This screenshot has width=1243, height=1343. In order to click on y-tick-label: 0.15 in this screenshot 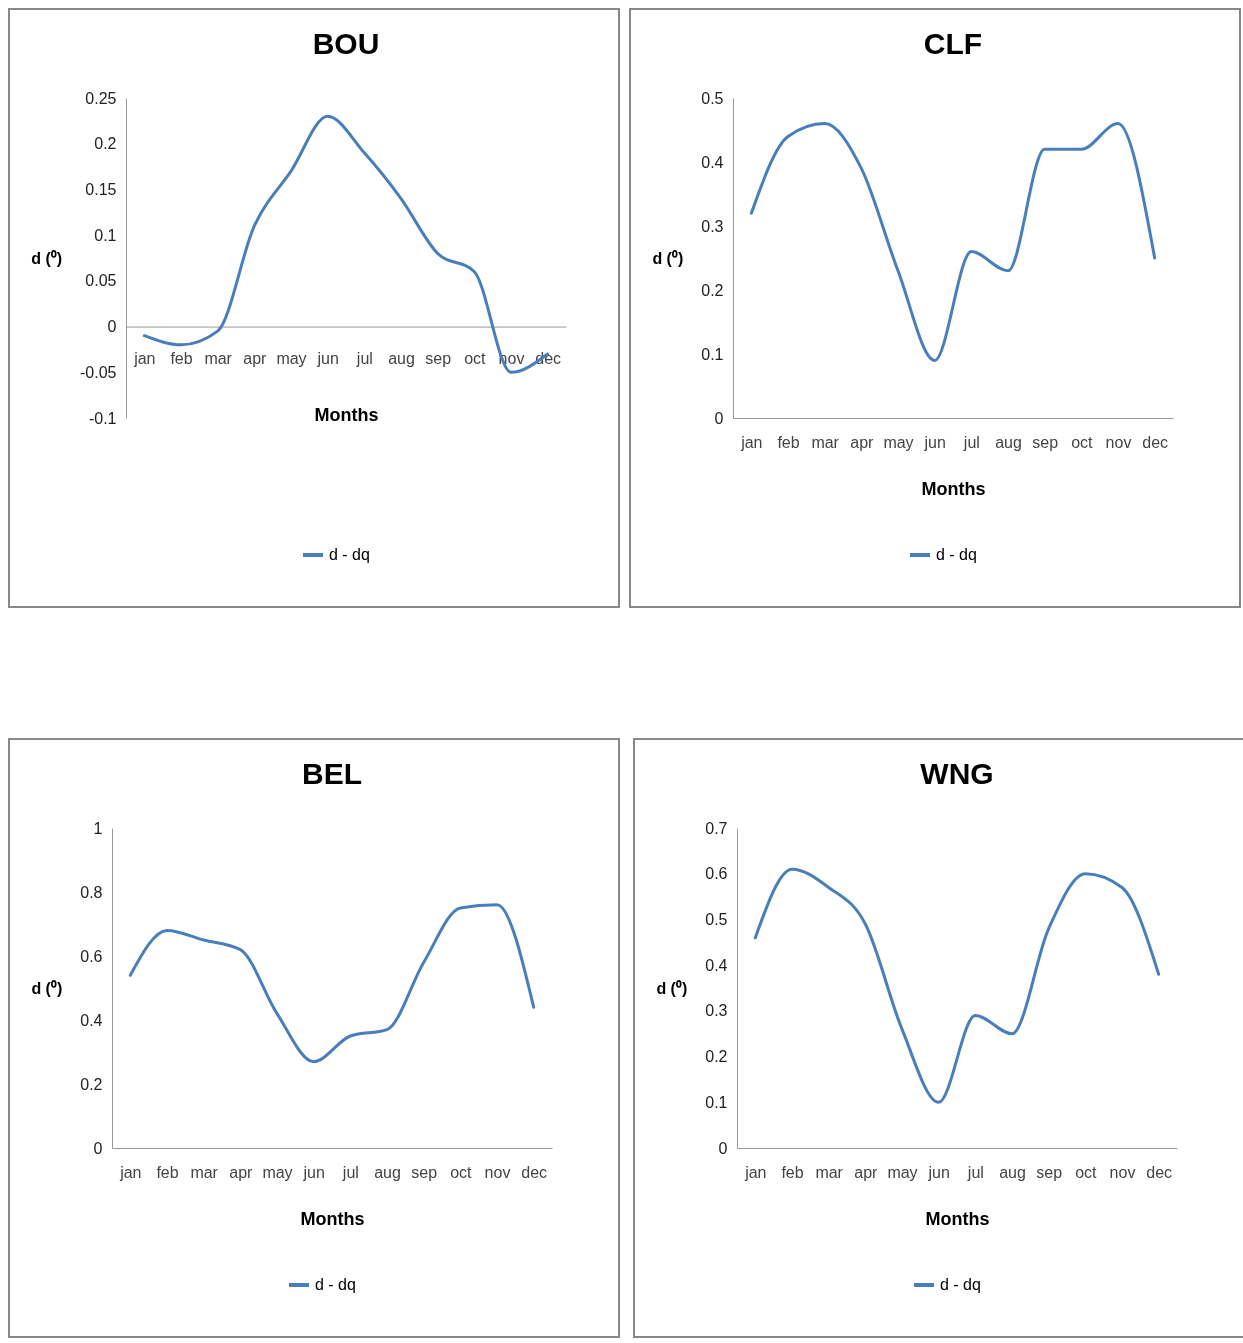, I will do `click(101, 189)`.